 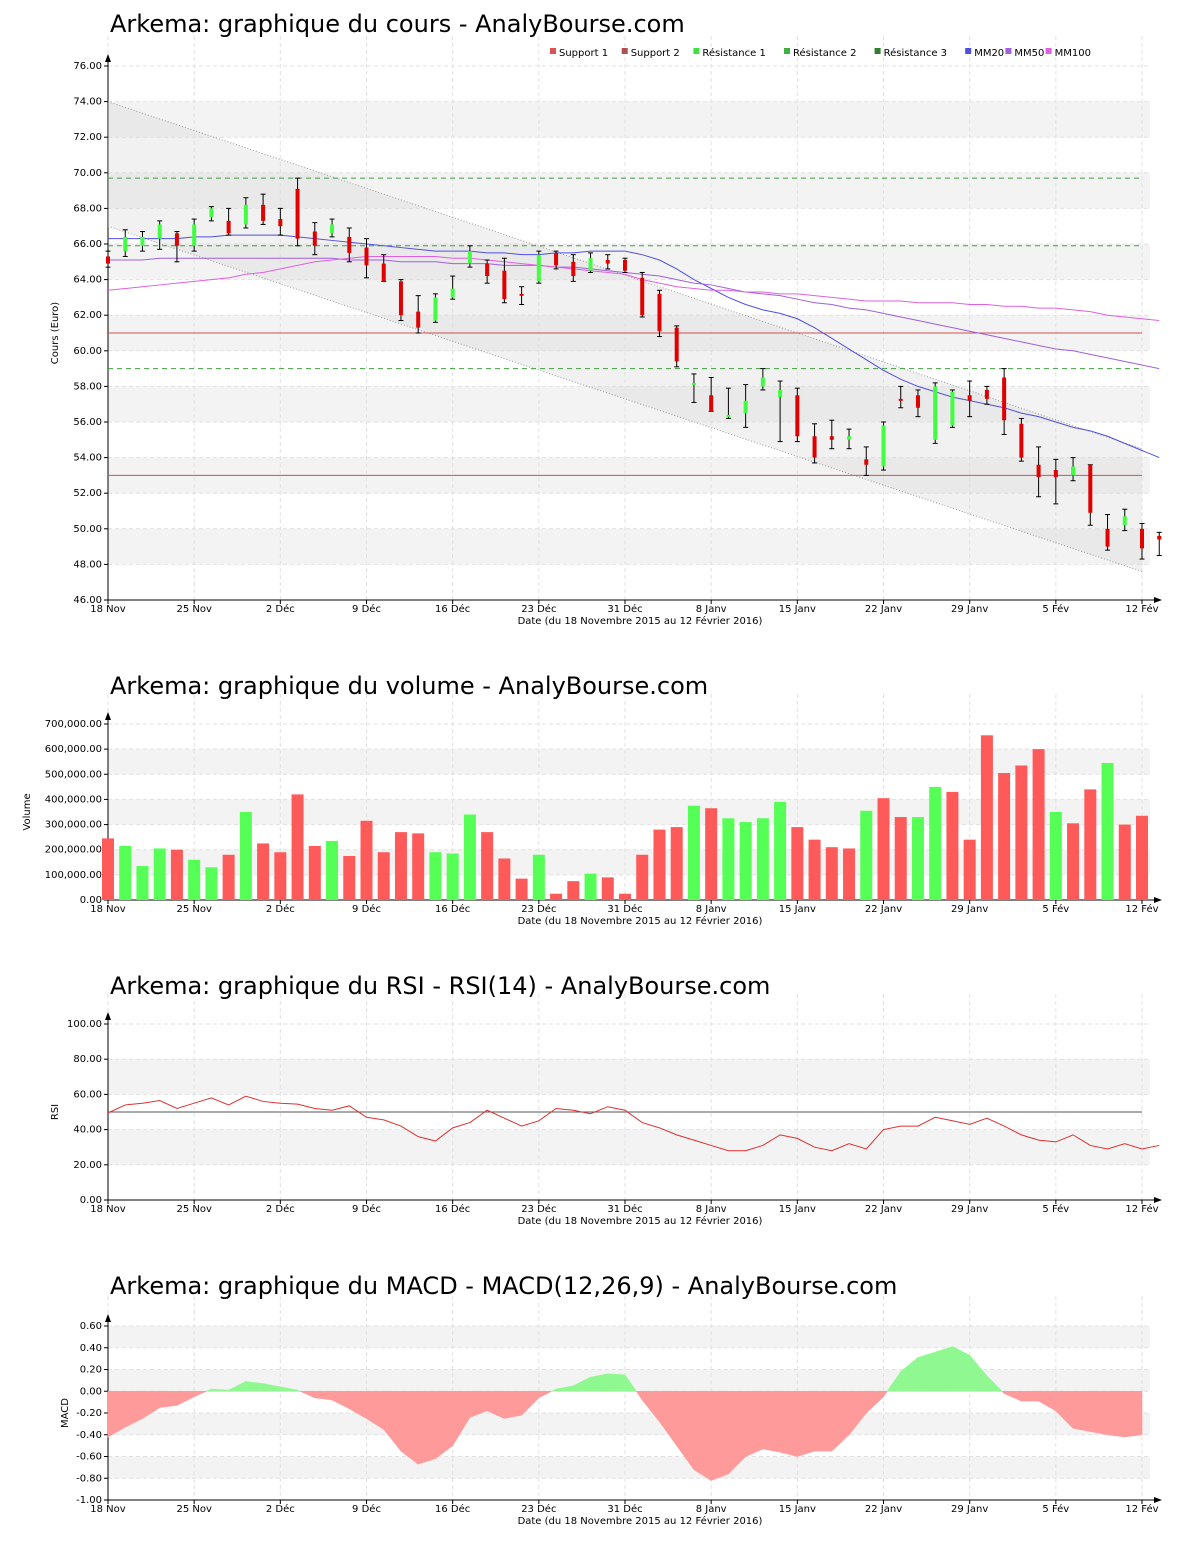 I want to click on y-tick-label: -0.20, so click(x=89, y=1413).